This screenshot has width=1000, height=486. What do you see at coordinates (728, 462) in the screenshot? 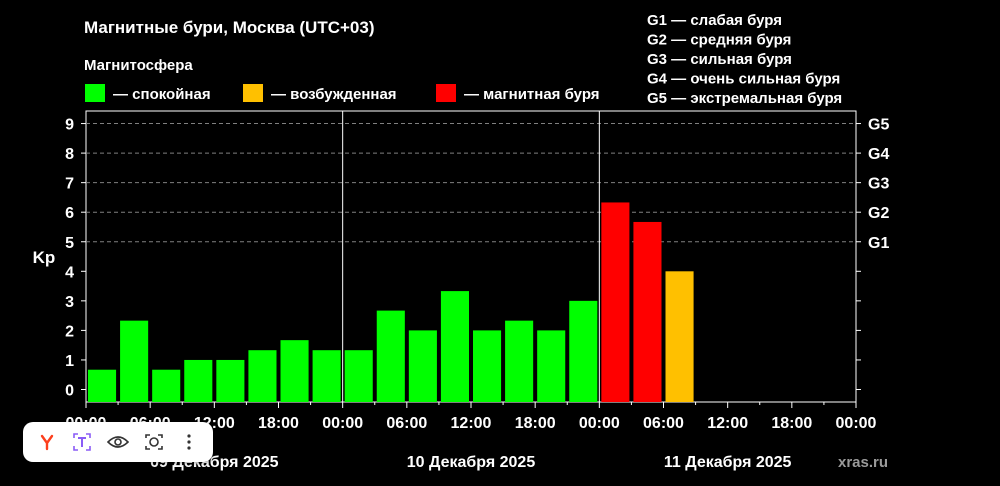
I see `day-label: 11 Декабря 2025` at bounding box center [728, 462].